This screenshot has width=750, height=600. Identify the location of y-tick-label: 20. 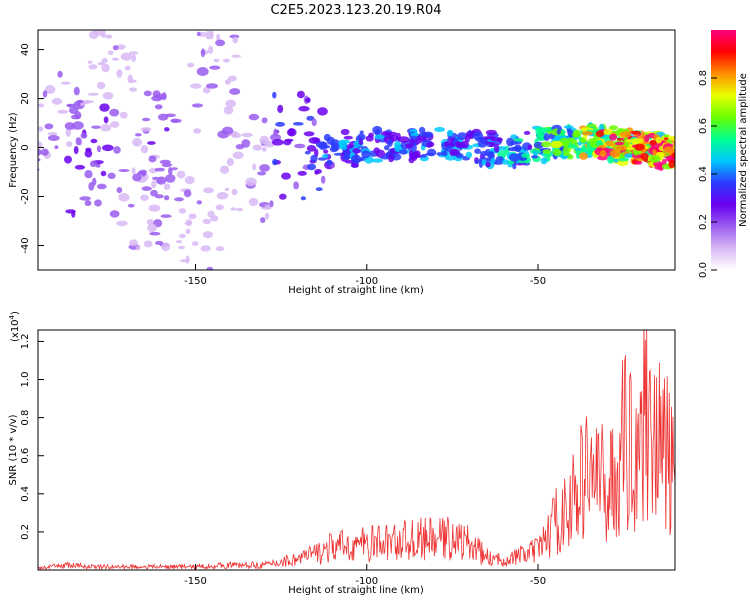
(25, 98).